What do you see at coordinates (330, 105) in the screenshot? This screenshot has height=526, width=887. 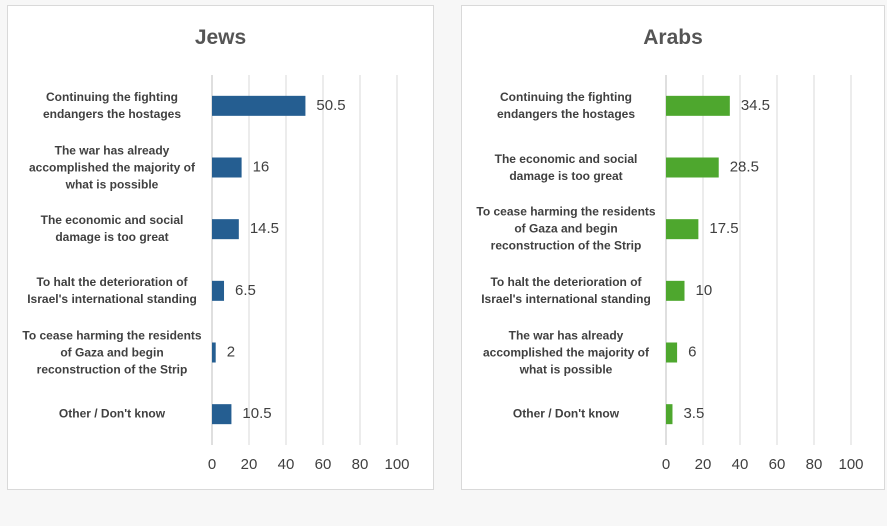 I see `value-label: 50.5` at bounding box center [330, 105].